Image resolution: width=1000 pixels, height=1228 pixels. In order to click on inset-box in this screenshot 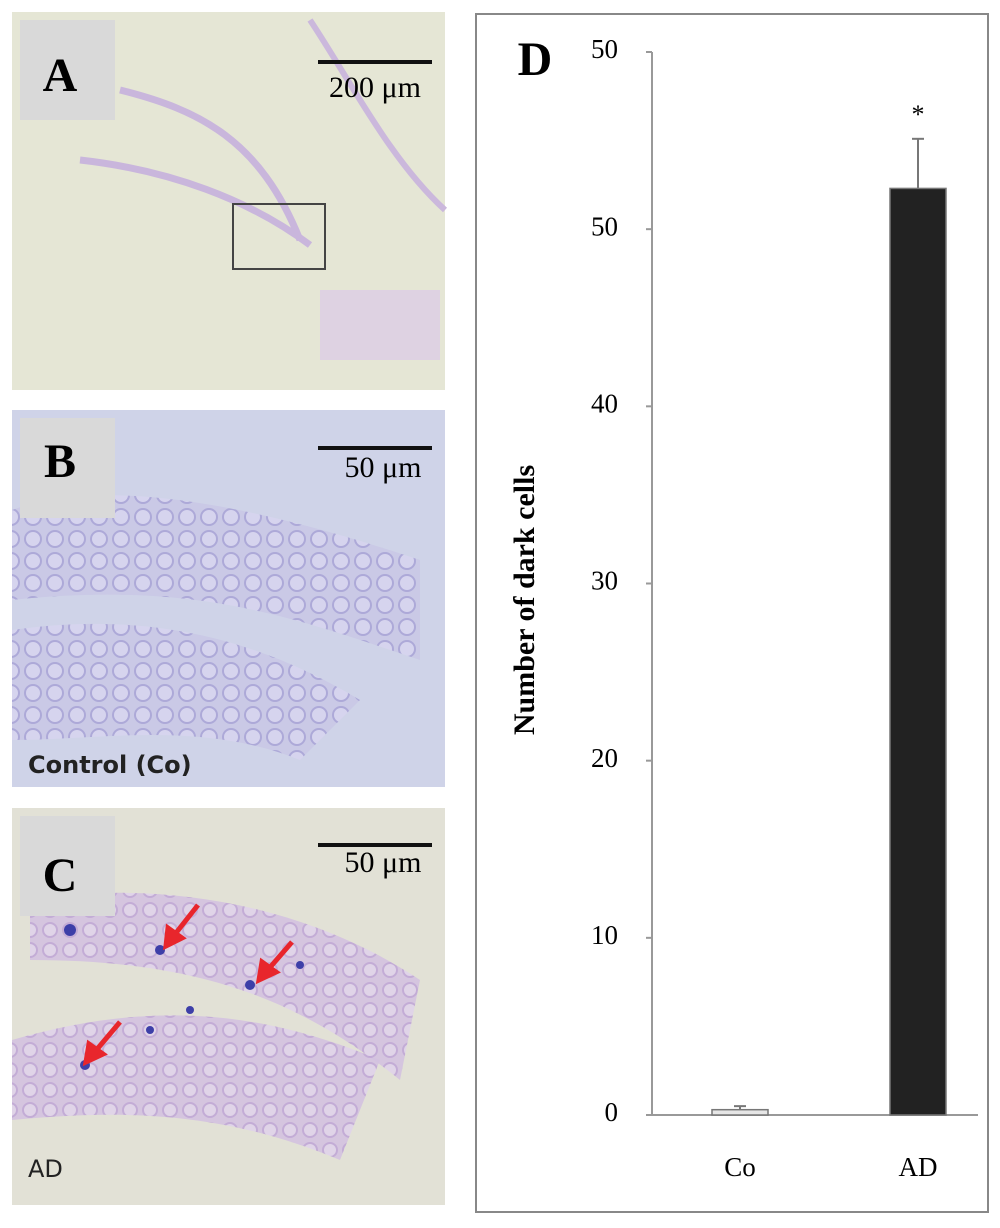, I will do `click(279, 236)`.